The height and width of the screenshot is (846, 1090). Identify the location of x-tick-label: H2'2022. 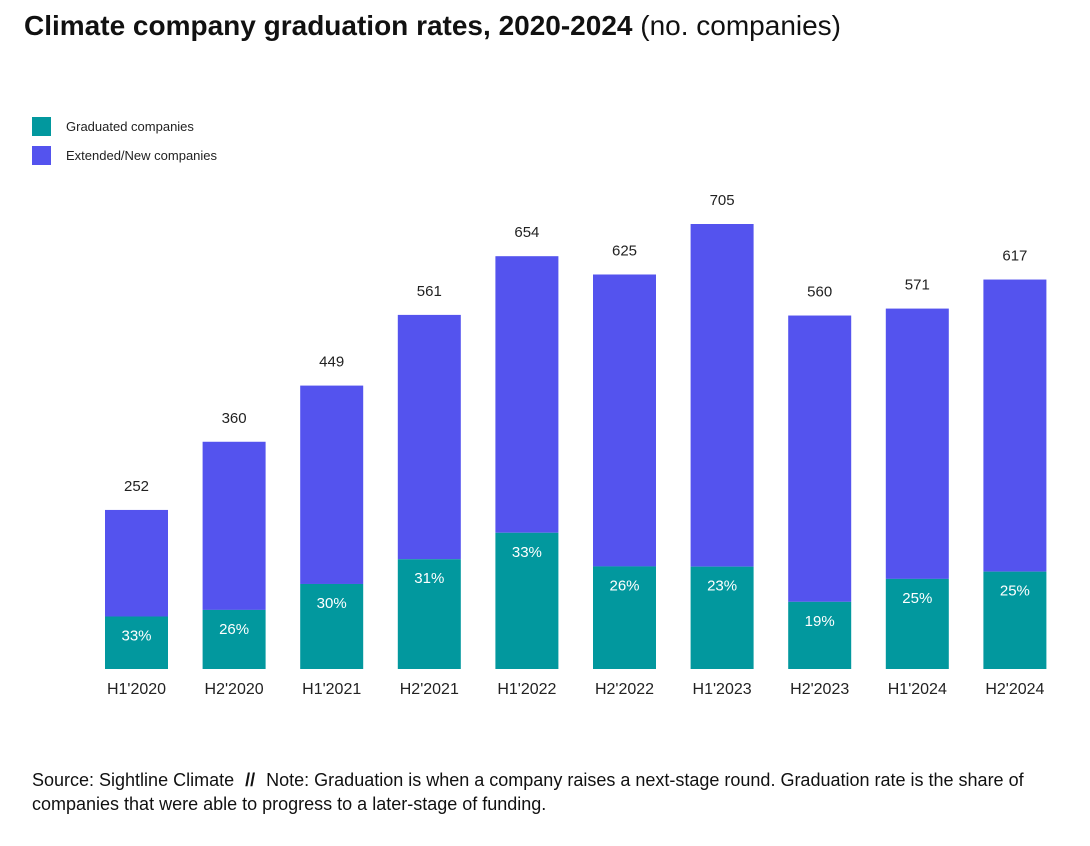
(624, 689).